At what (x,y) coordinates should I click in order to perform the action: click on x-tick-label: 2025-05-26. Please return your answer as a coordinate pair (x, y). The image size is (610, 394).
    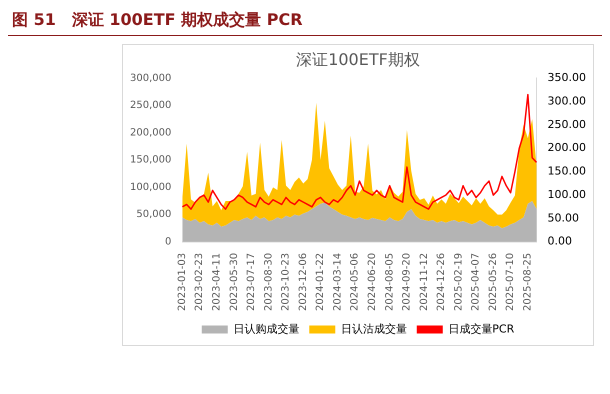
    Looking at the image, I should click on (493, 282).